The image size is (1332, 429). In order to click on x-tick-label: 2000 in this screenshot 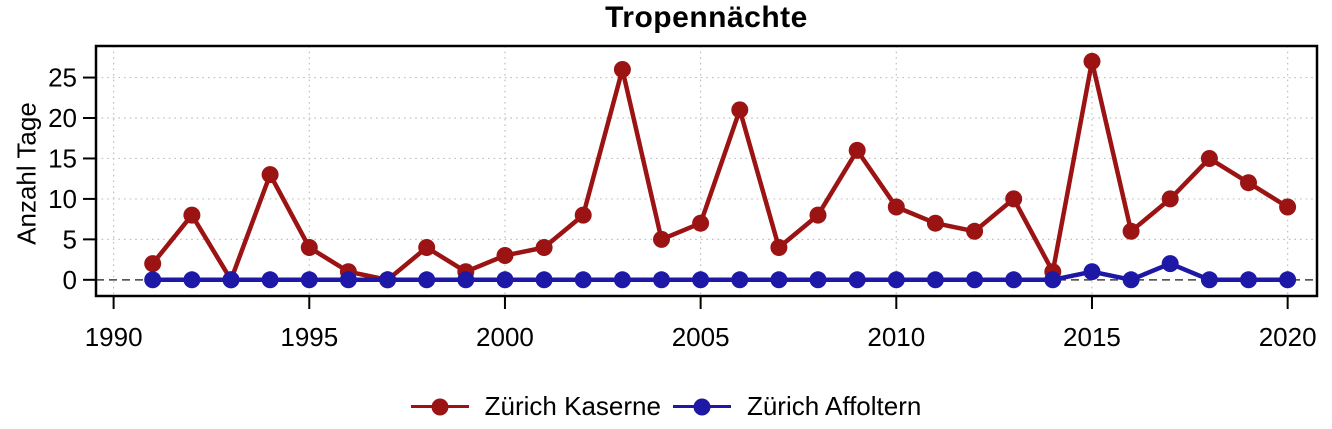, I will do `click(505, 337)`.